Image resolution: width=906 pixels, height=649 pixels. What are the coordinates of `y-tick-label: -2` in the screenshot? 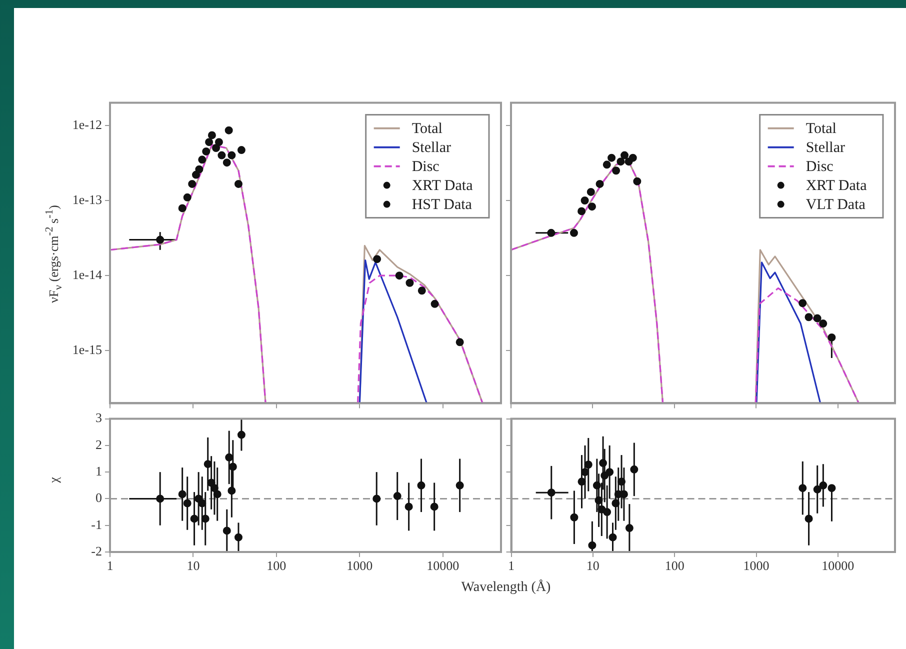 It's located at (96, 550).